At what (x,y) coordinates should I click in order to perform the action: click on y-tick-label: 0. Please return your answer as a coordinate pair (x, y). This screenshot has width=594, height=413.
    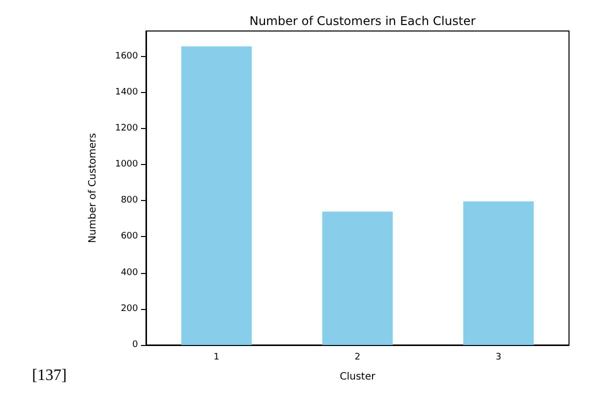
    Looking at the image, I should click on (135, 345).